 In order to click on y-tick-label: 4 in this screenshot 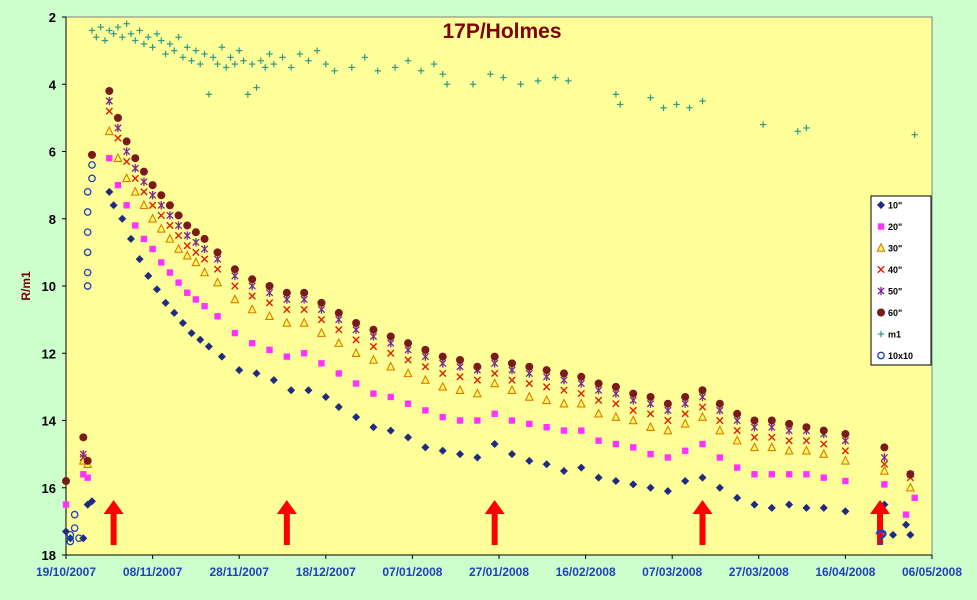, I will do `click(53, 84)`.